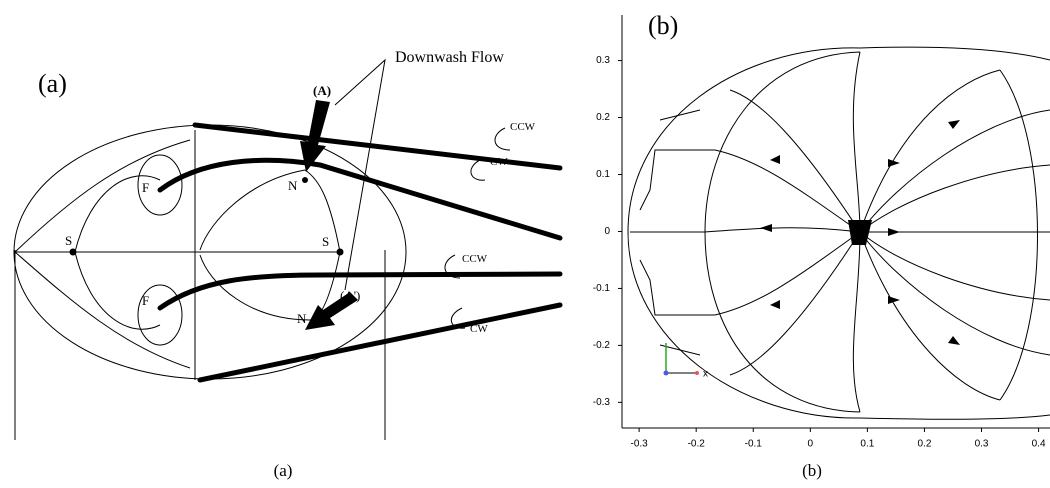 The width and height of the screenshot is (1050, 488). What do you see at coordinates (602, 345) in the screenshot?
I see `y-tick-label: -0.2` at bounding box center [602, 345].